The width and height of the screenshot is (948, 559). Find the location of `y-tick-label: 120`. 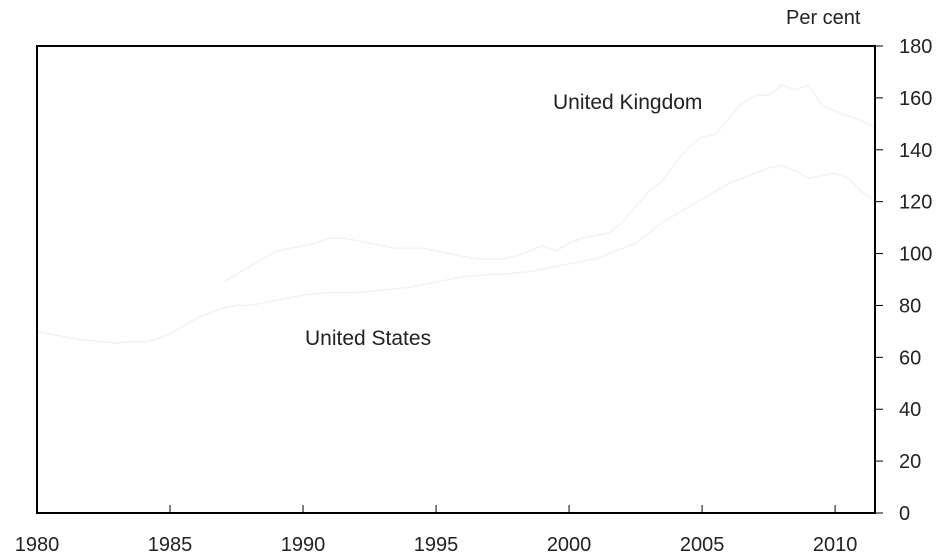

y-tick-label: 120 is located at coordinates (915, 203).